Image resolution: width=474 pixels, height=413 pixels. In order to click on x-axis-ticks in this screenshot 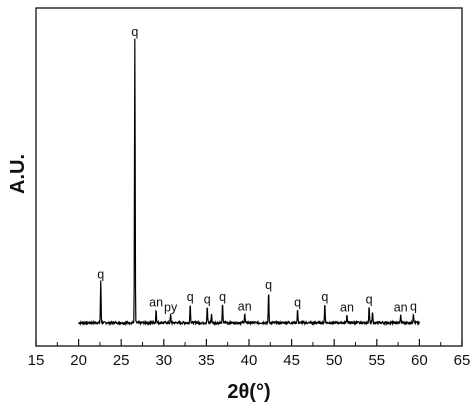, I will do `click(249, 342)`.